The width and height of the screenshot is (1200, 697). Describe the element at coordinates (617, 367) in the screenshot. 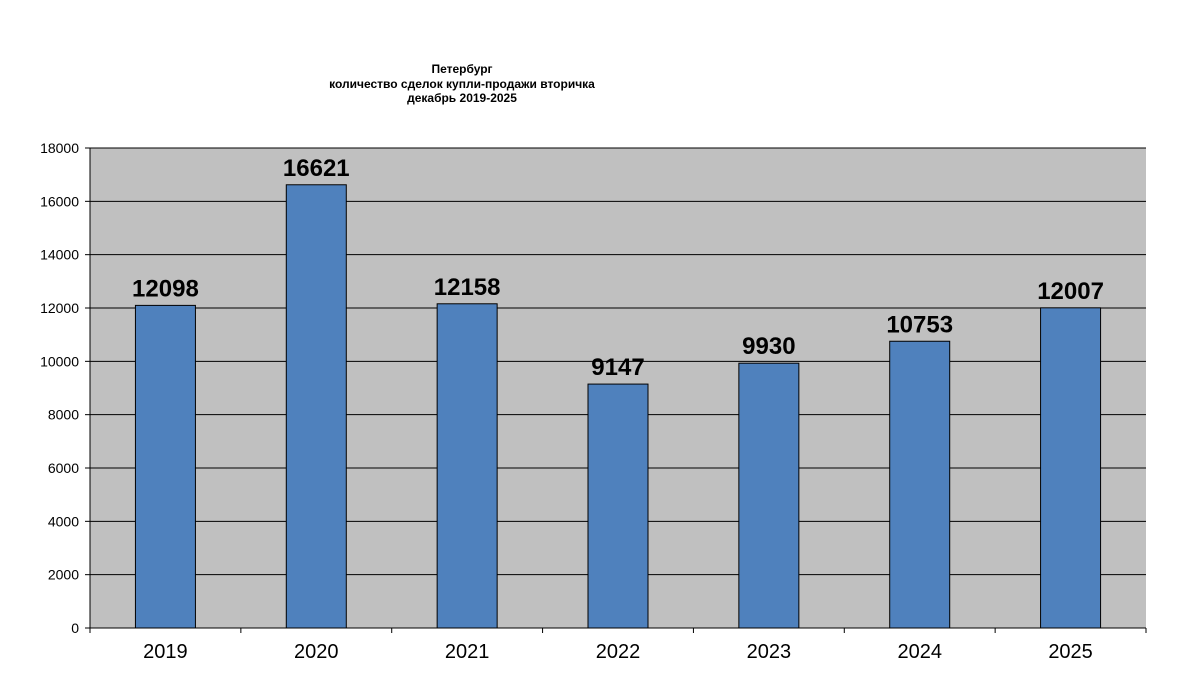

I see `data-label: 9147` at that location.